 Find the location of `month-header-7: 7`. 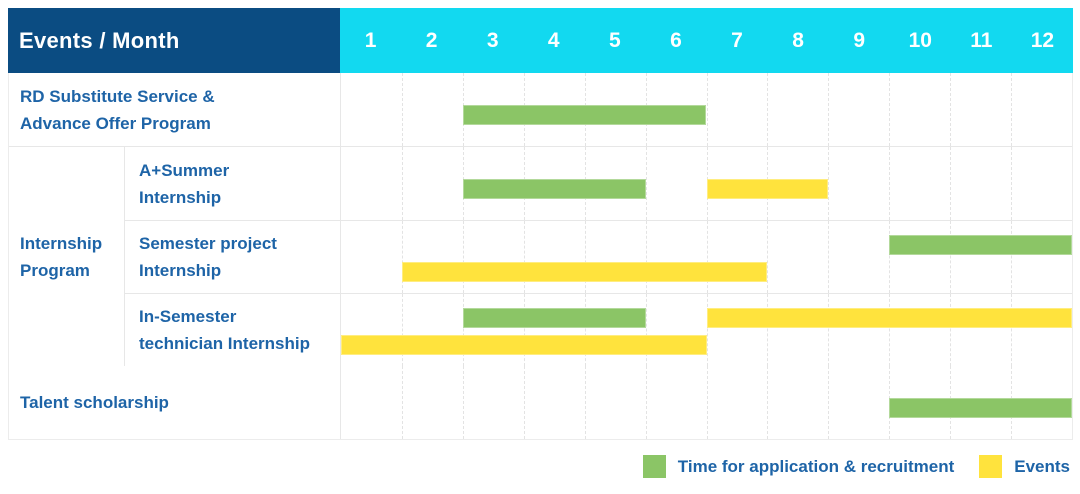

month-header-7: 7 is located at coordinates (737, 40).